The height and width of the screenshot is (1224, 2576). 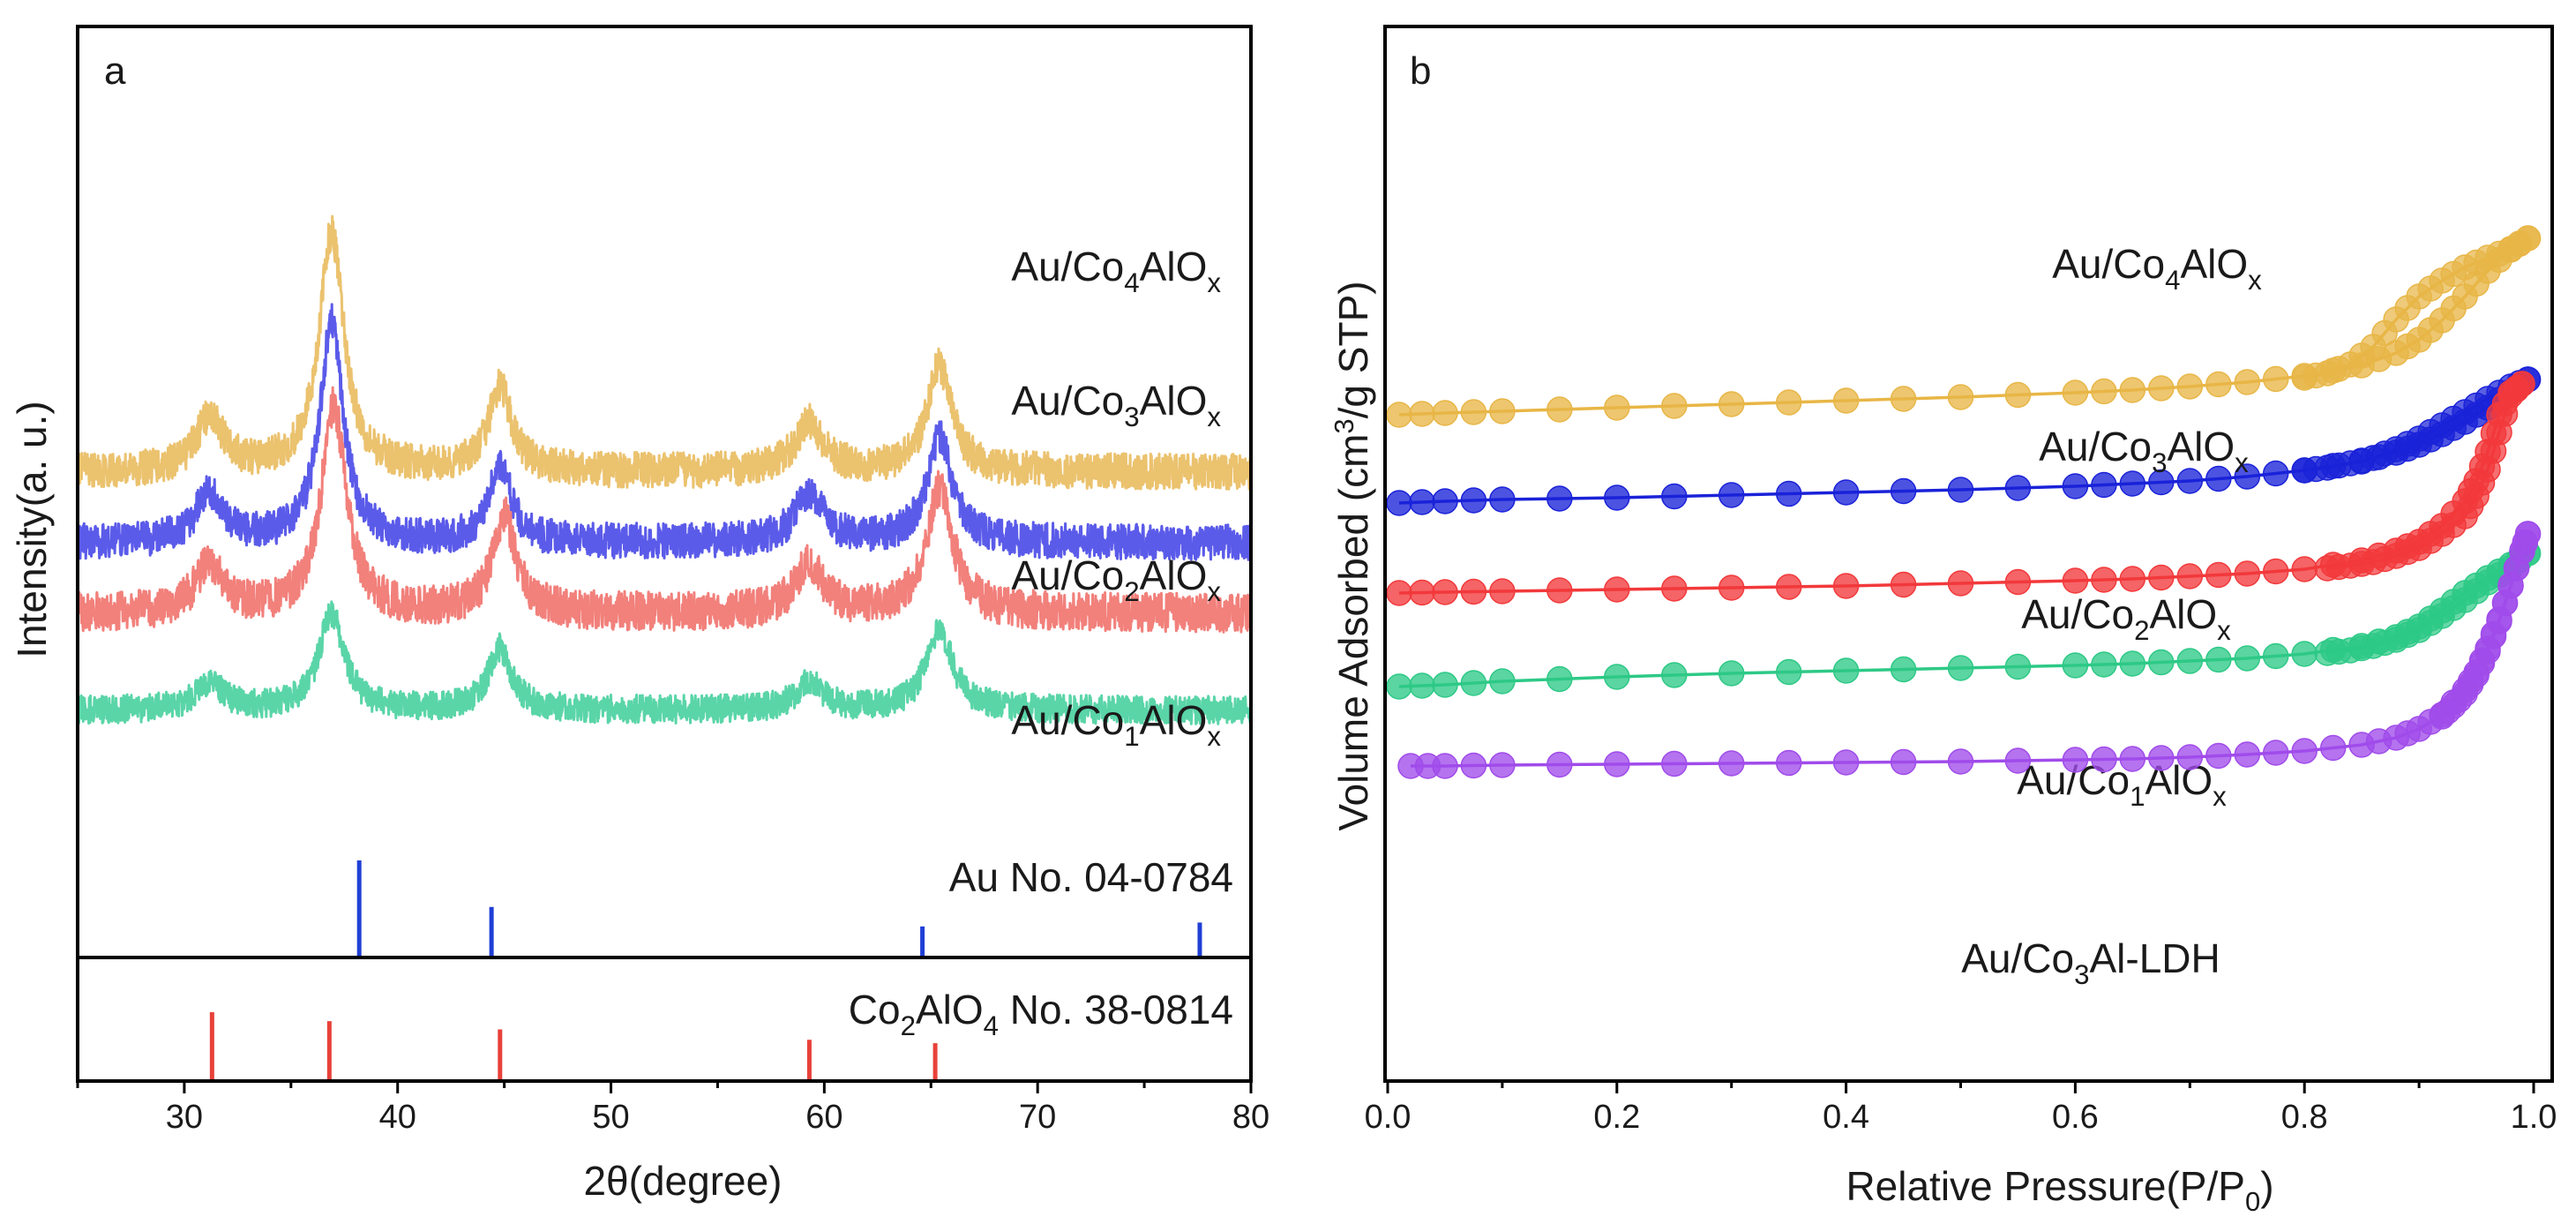 I want to click on panel-a-x-tick-label: 30, so click(x=185, y=1117).